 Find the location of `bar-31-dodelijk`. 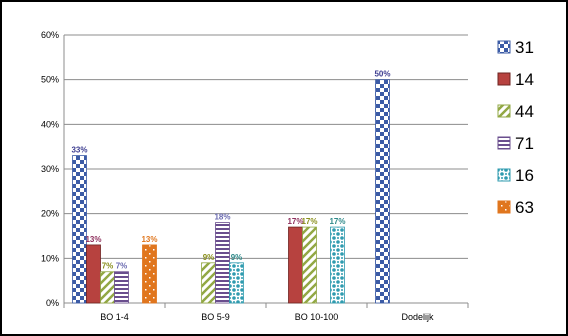

bar-31-dodelijk is located at coordinates (382, 191).